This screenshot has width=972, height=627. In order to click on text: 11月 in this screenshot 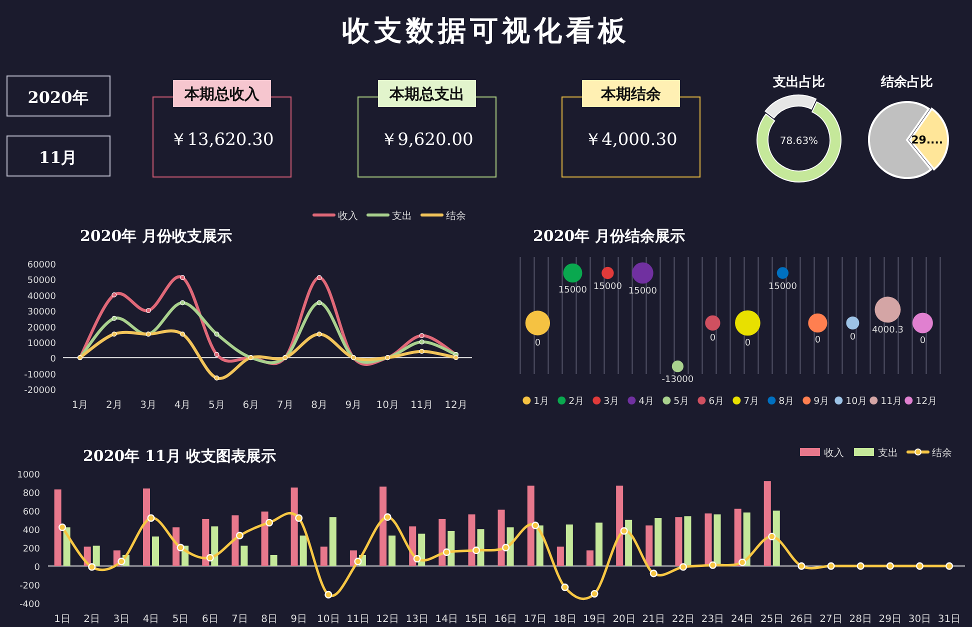, I will do `click(58, 157)`.